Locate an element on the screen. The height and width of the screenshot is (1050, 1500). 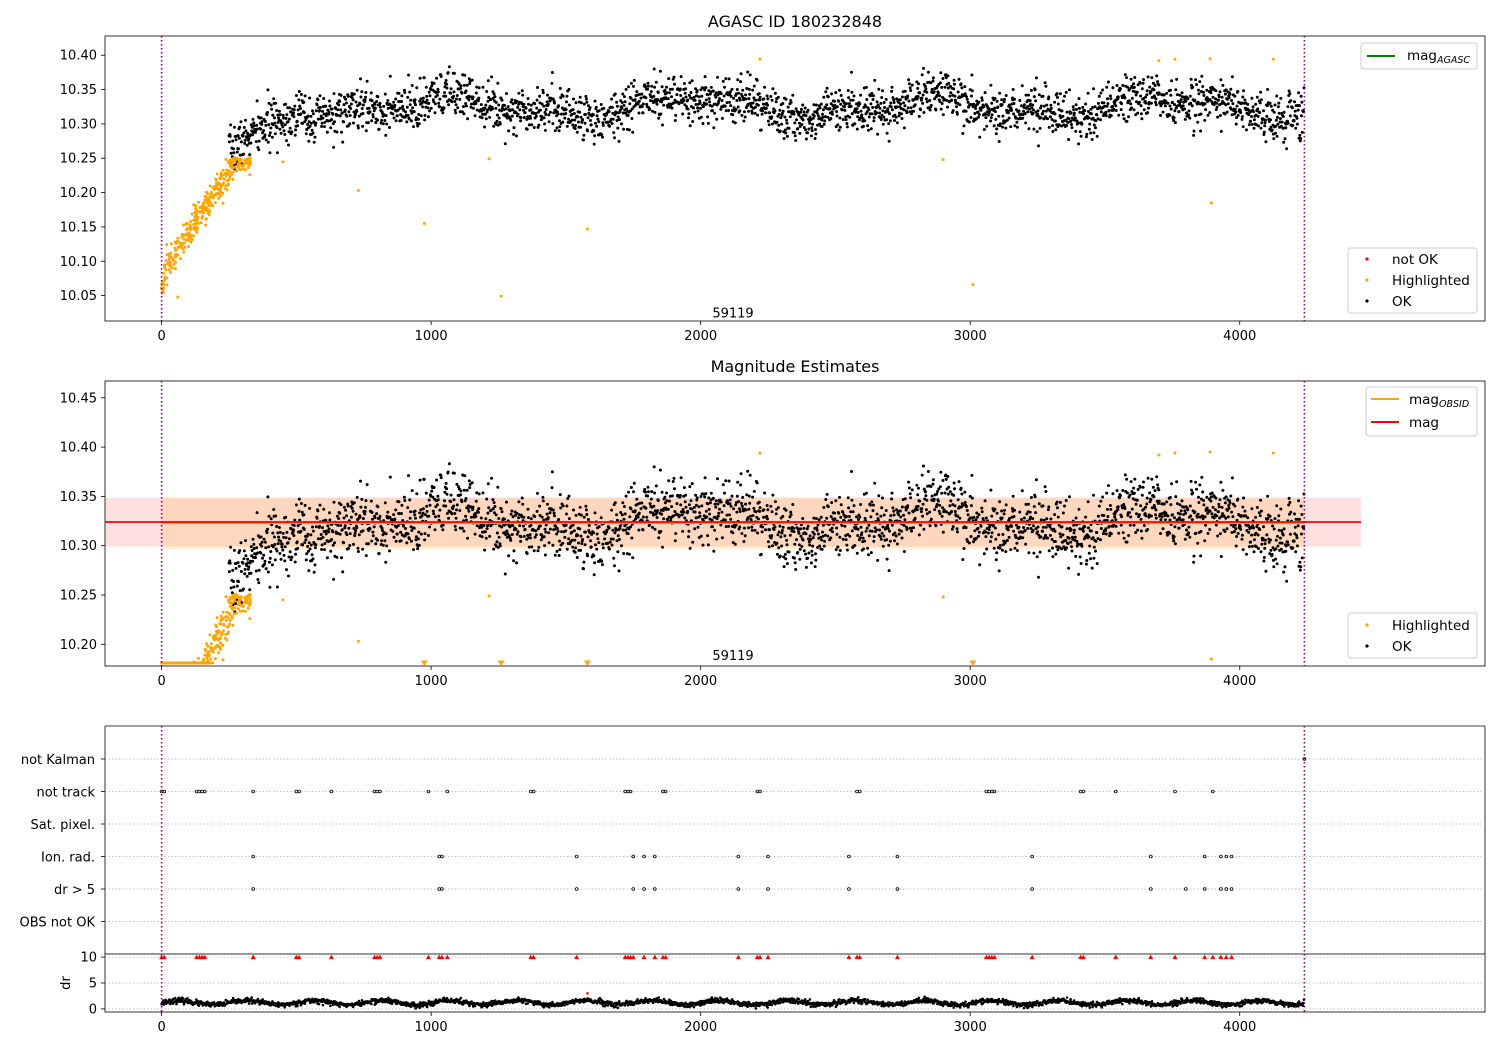
legend-marker is located at coordinates (1367, 301).